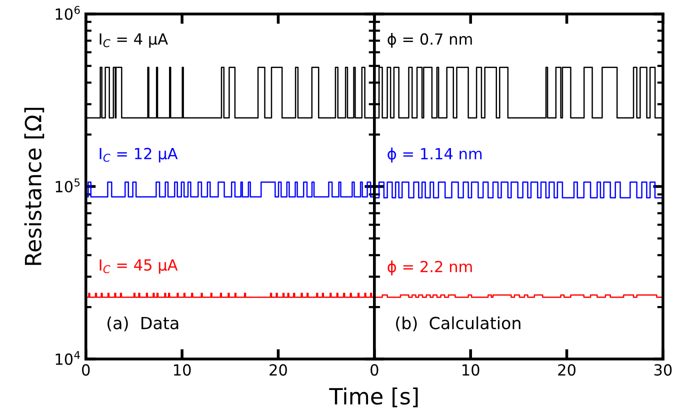 The image size is (687, 411). Describe the element at coordinates (430, 268) in the screenshot. I see `annotation: ϕ = 2.2 nm` at that location.